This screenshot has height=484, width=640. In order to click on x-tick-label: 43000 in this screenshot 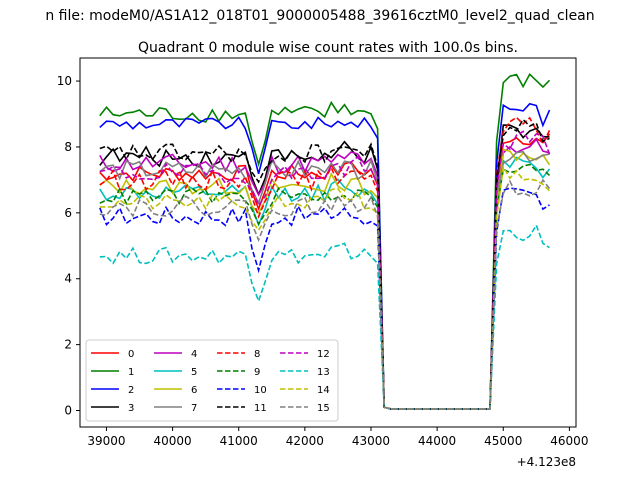, I will do `click(371, 441)`.